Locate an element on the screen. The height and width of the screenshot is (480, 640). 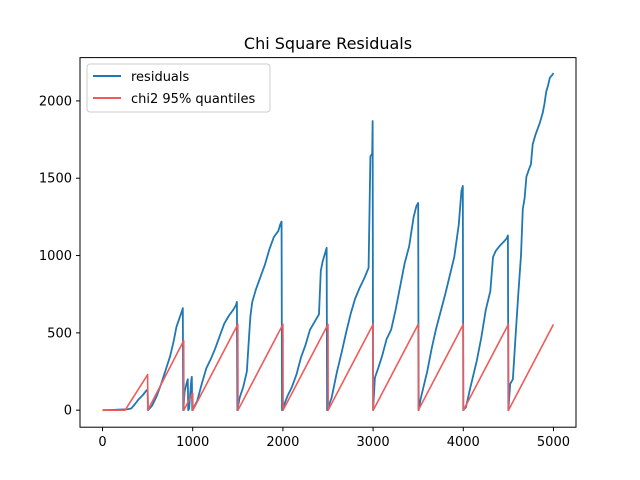
legend-label-residuals: residuals is located at coordinates (160, 77).